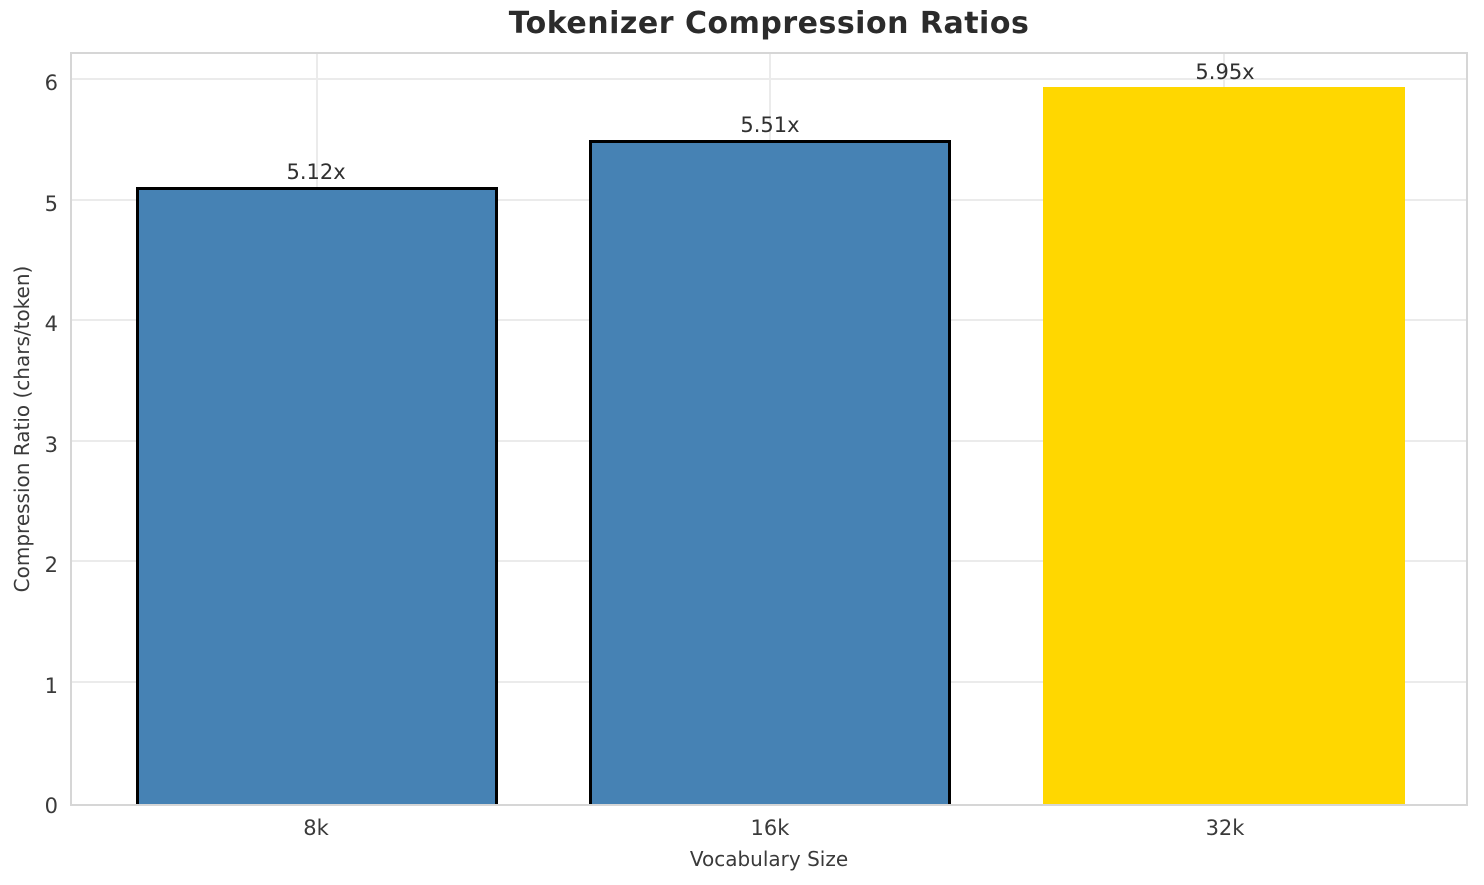 This screenshot has width=1484, height=885. I want to click on y-tick-label: 1, so click(51, 685).